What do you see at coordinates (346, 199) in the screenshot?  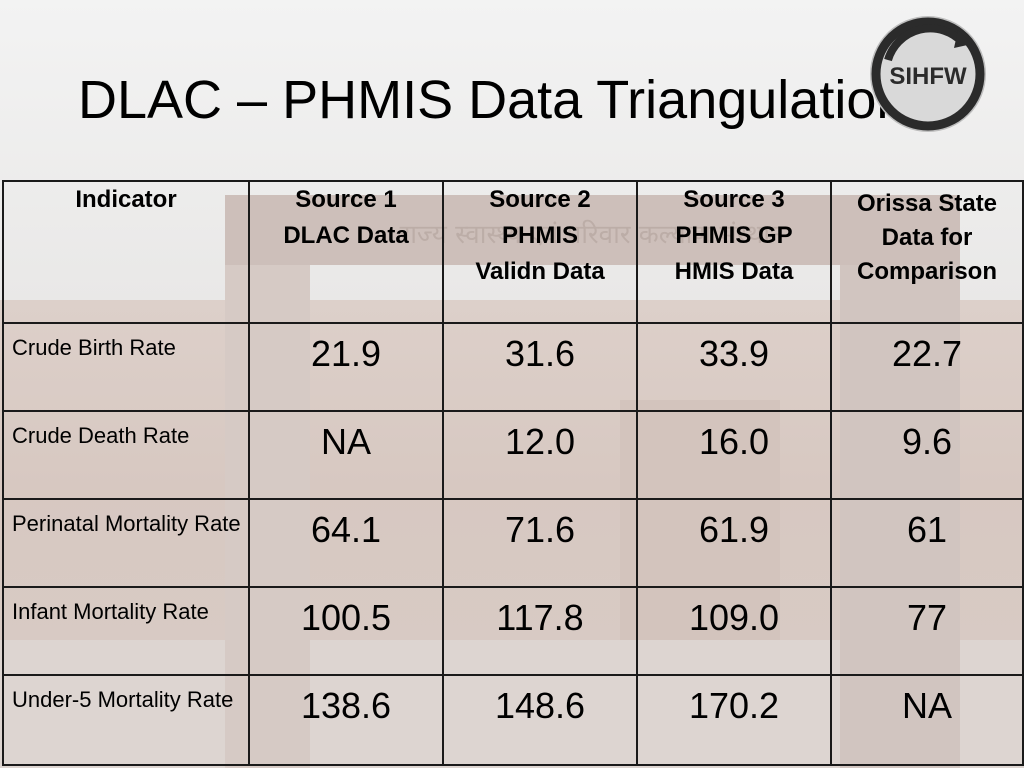 I see `header-line: Source 1` at bounding box center [346, 199].